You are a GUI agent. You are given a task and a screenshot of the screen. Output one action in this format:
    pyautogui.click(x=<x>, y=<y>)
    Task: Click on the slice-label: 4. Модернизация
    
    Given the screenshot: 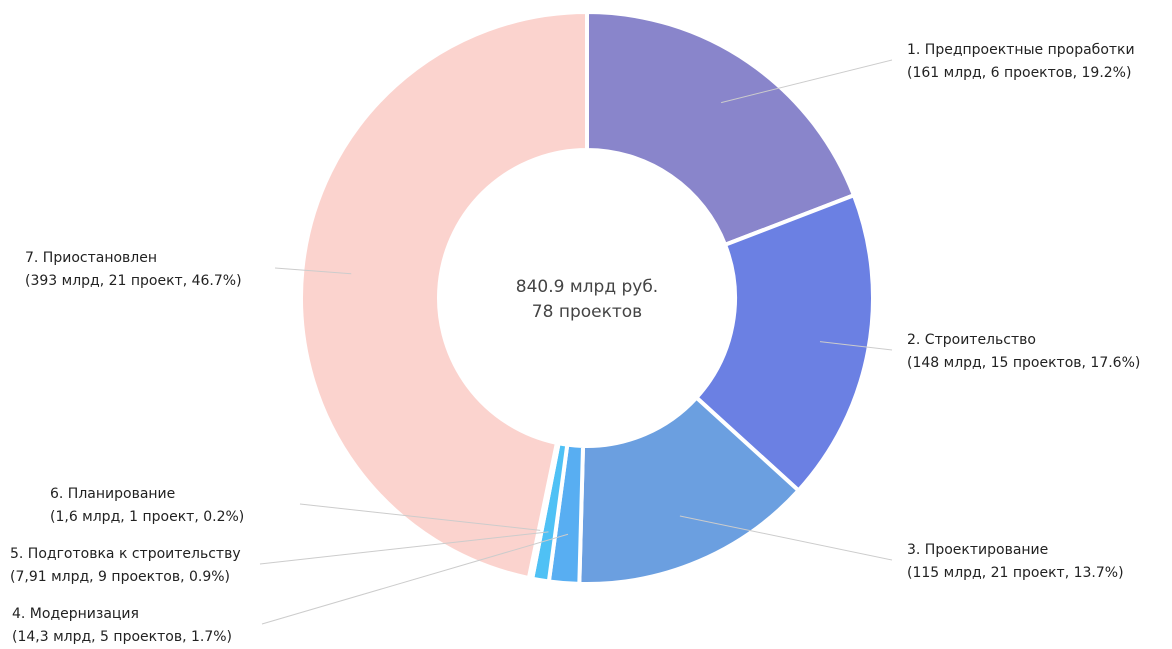 What is the action you would take?
    pyautogui.click(x=75, y=614)
    